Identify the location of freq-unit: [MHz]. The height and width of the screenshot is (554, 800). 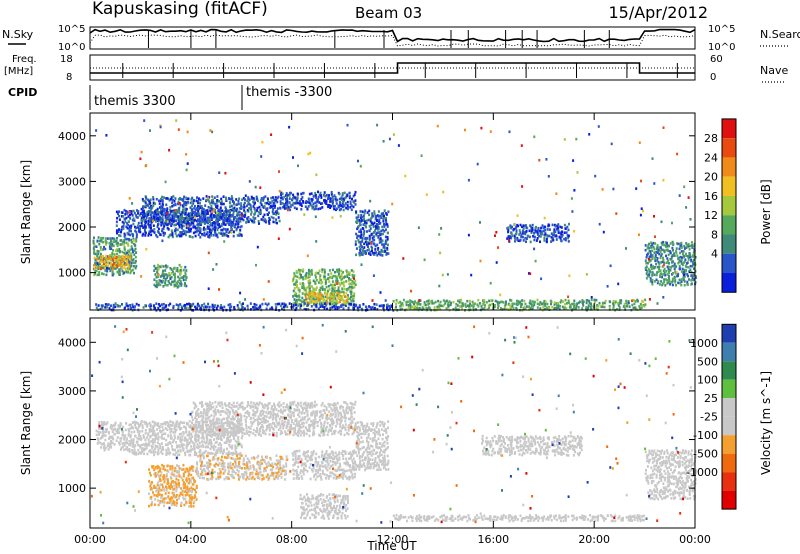
(18, 71).